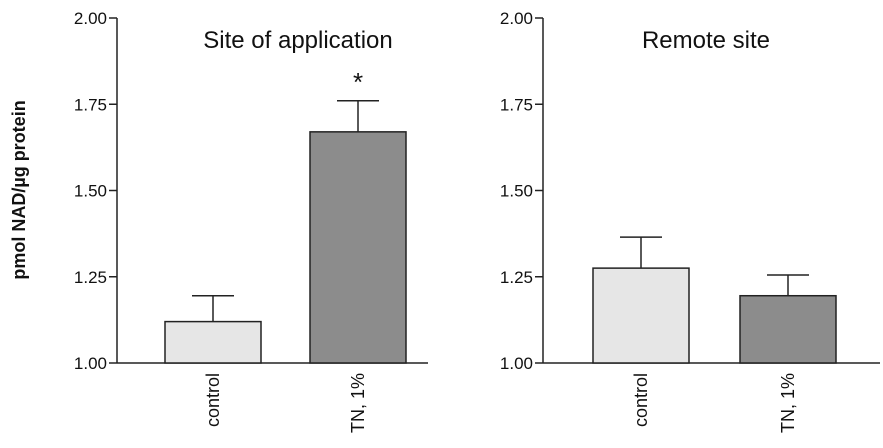  Describe the element at coordinates (297, 40) in the screenshot. I see `panel-title: Site of application` at that location.